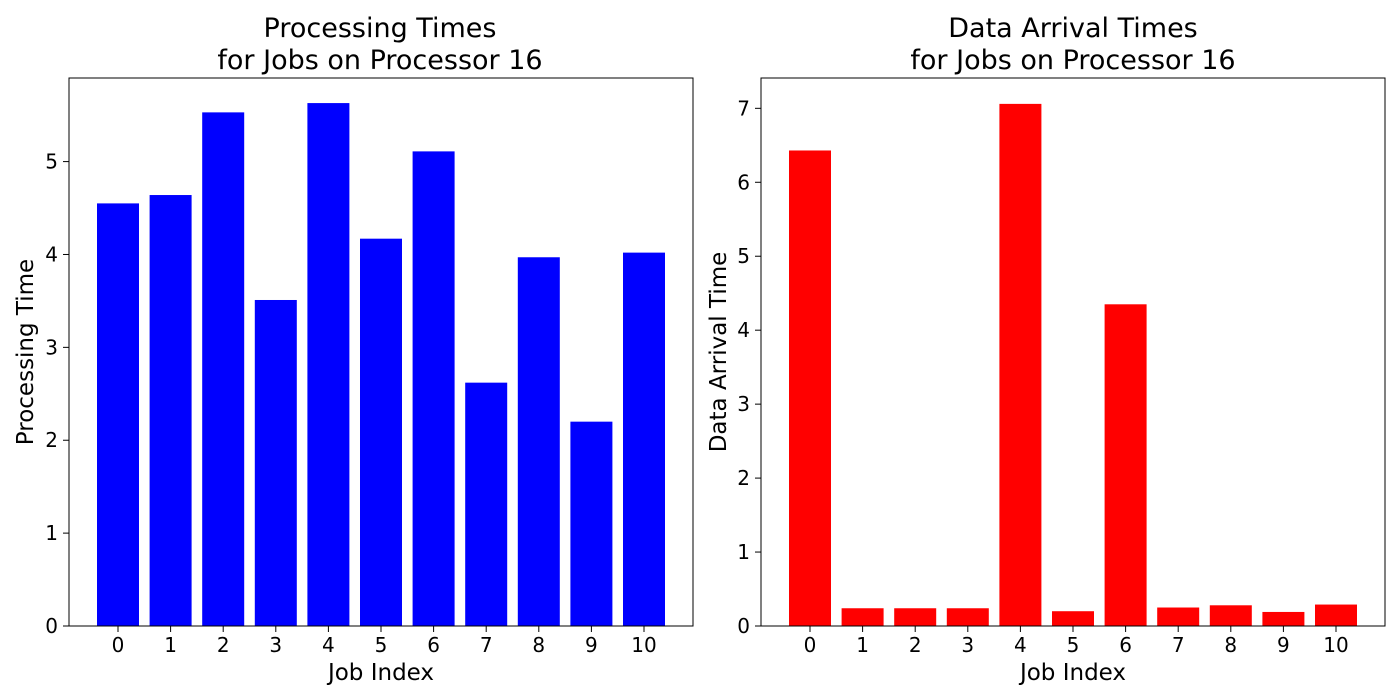 Image resolution: width=1400 pixels, height=700 pixels. What do you see at coordinates (743, 182) in the screenshot?
I see `y-tick-label: 6` at bounding box center [743, 182].